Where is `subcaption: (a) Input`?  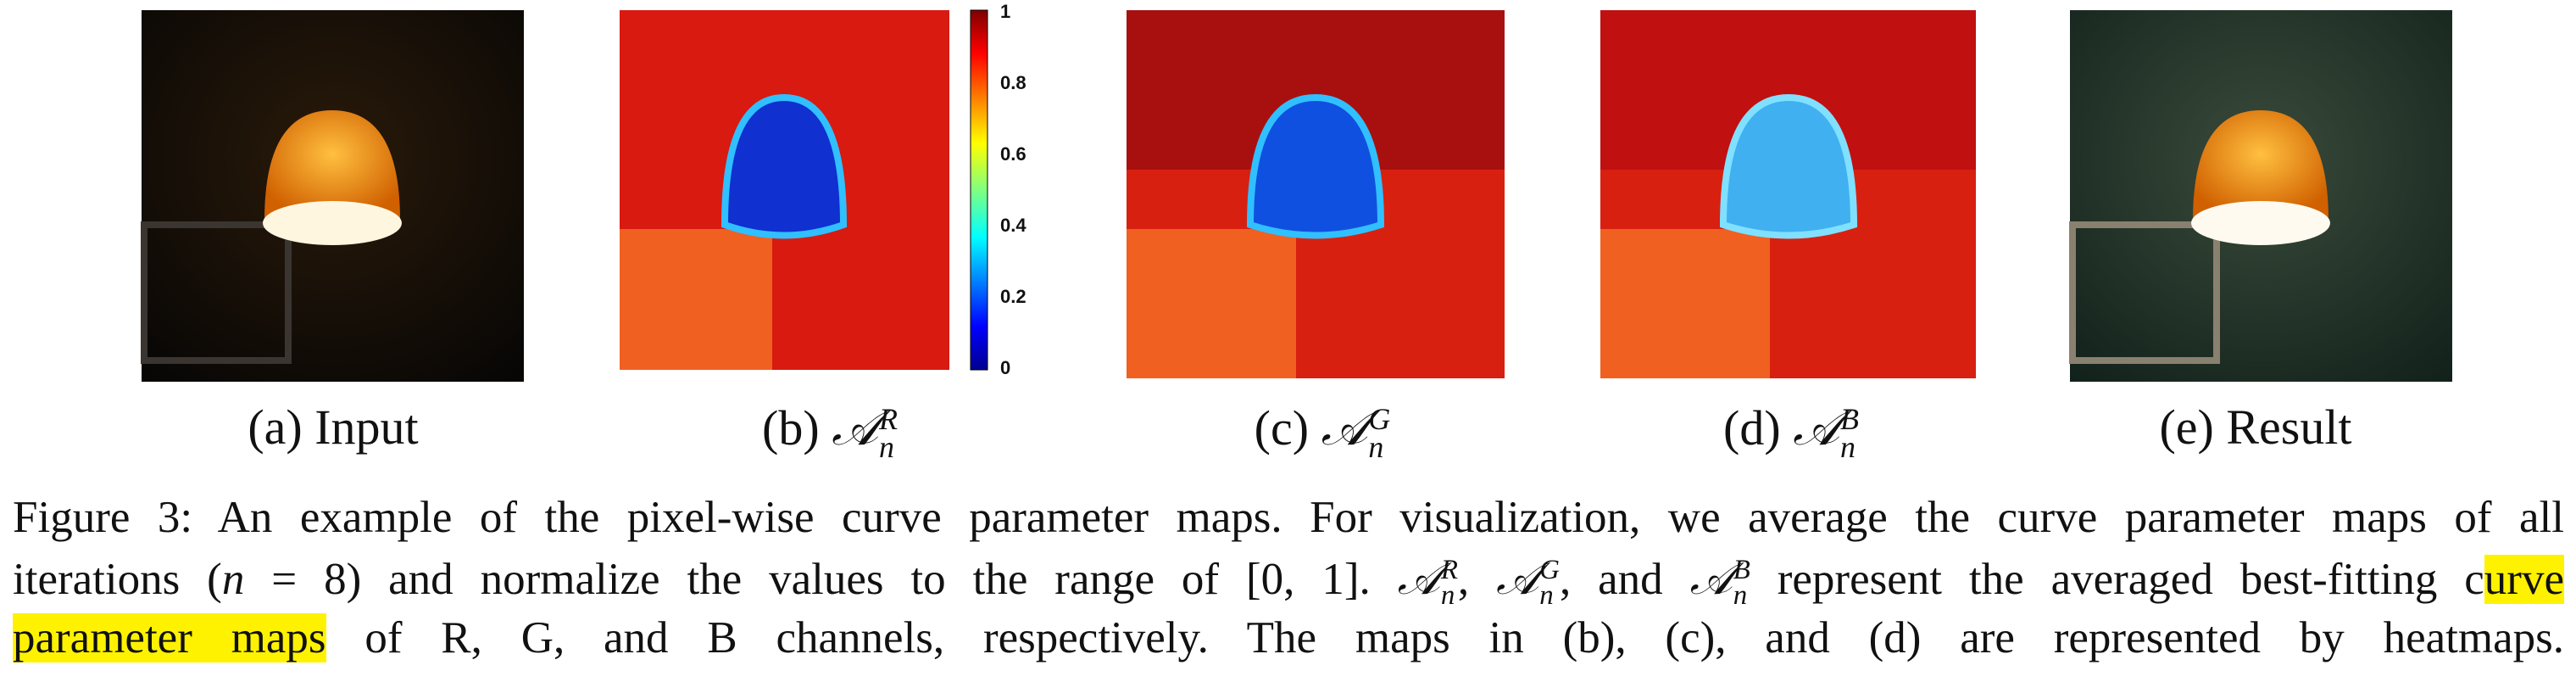
subcaption: (a) Input is located at coordinates (333, 427).